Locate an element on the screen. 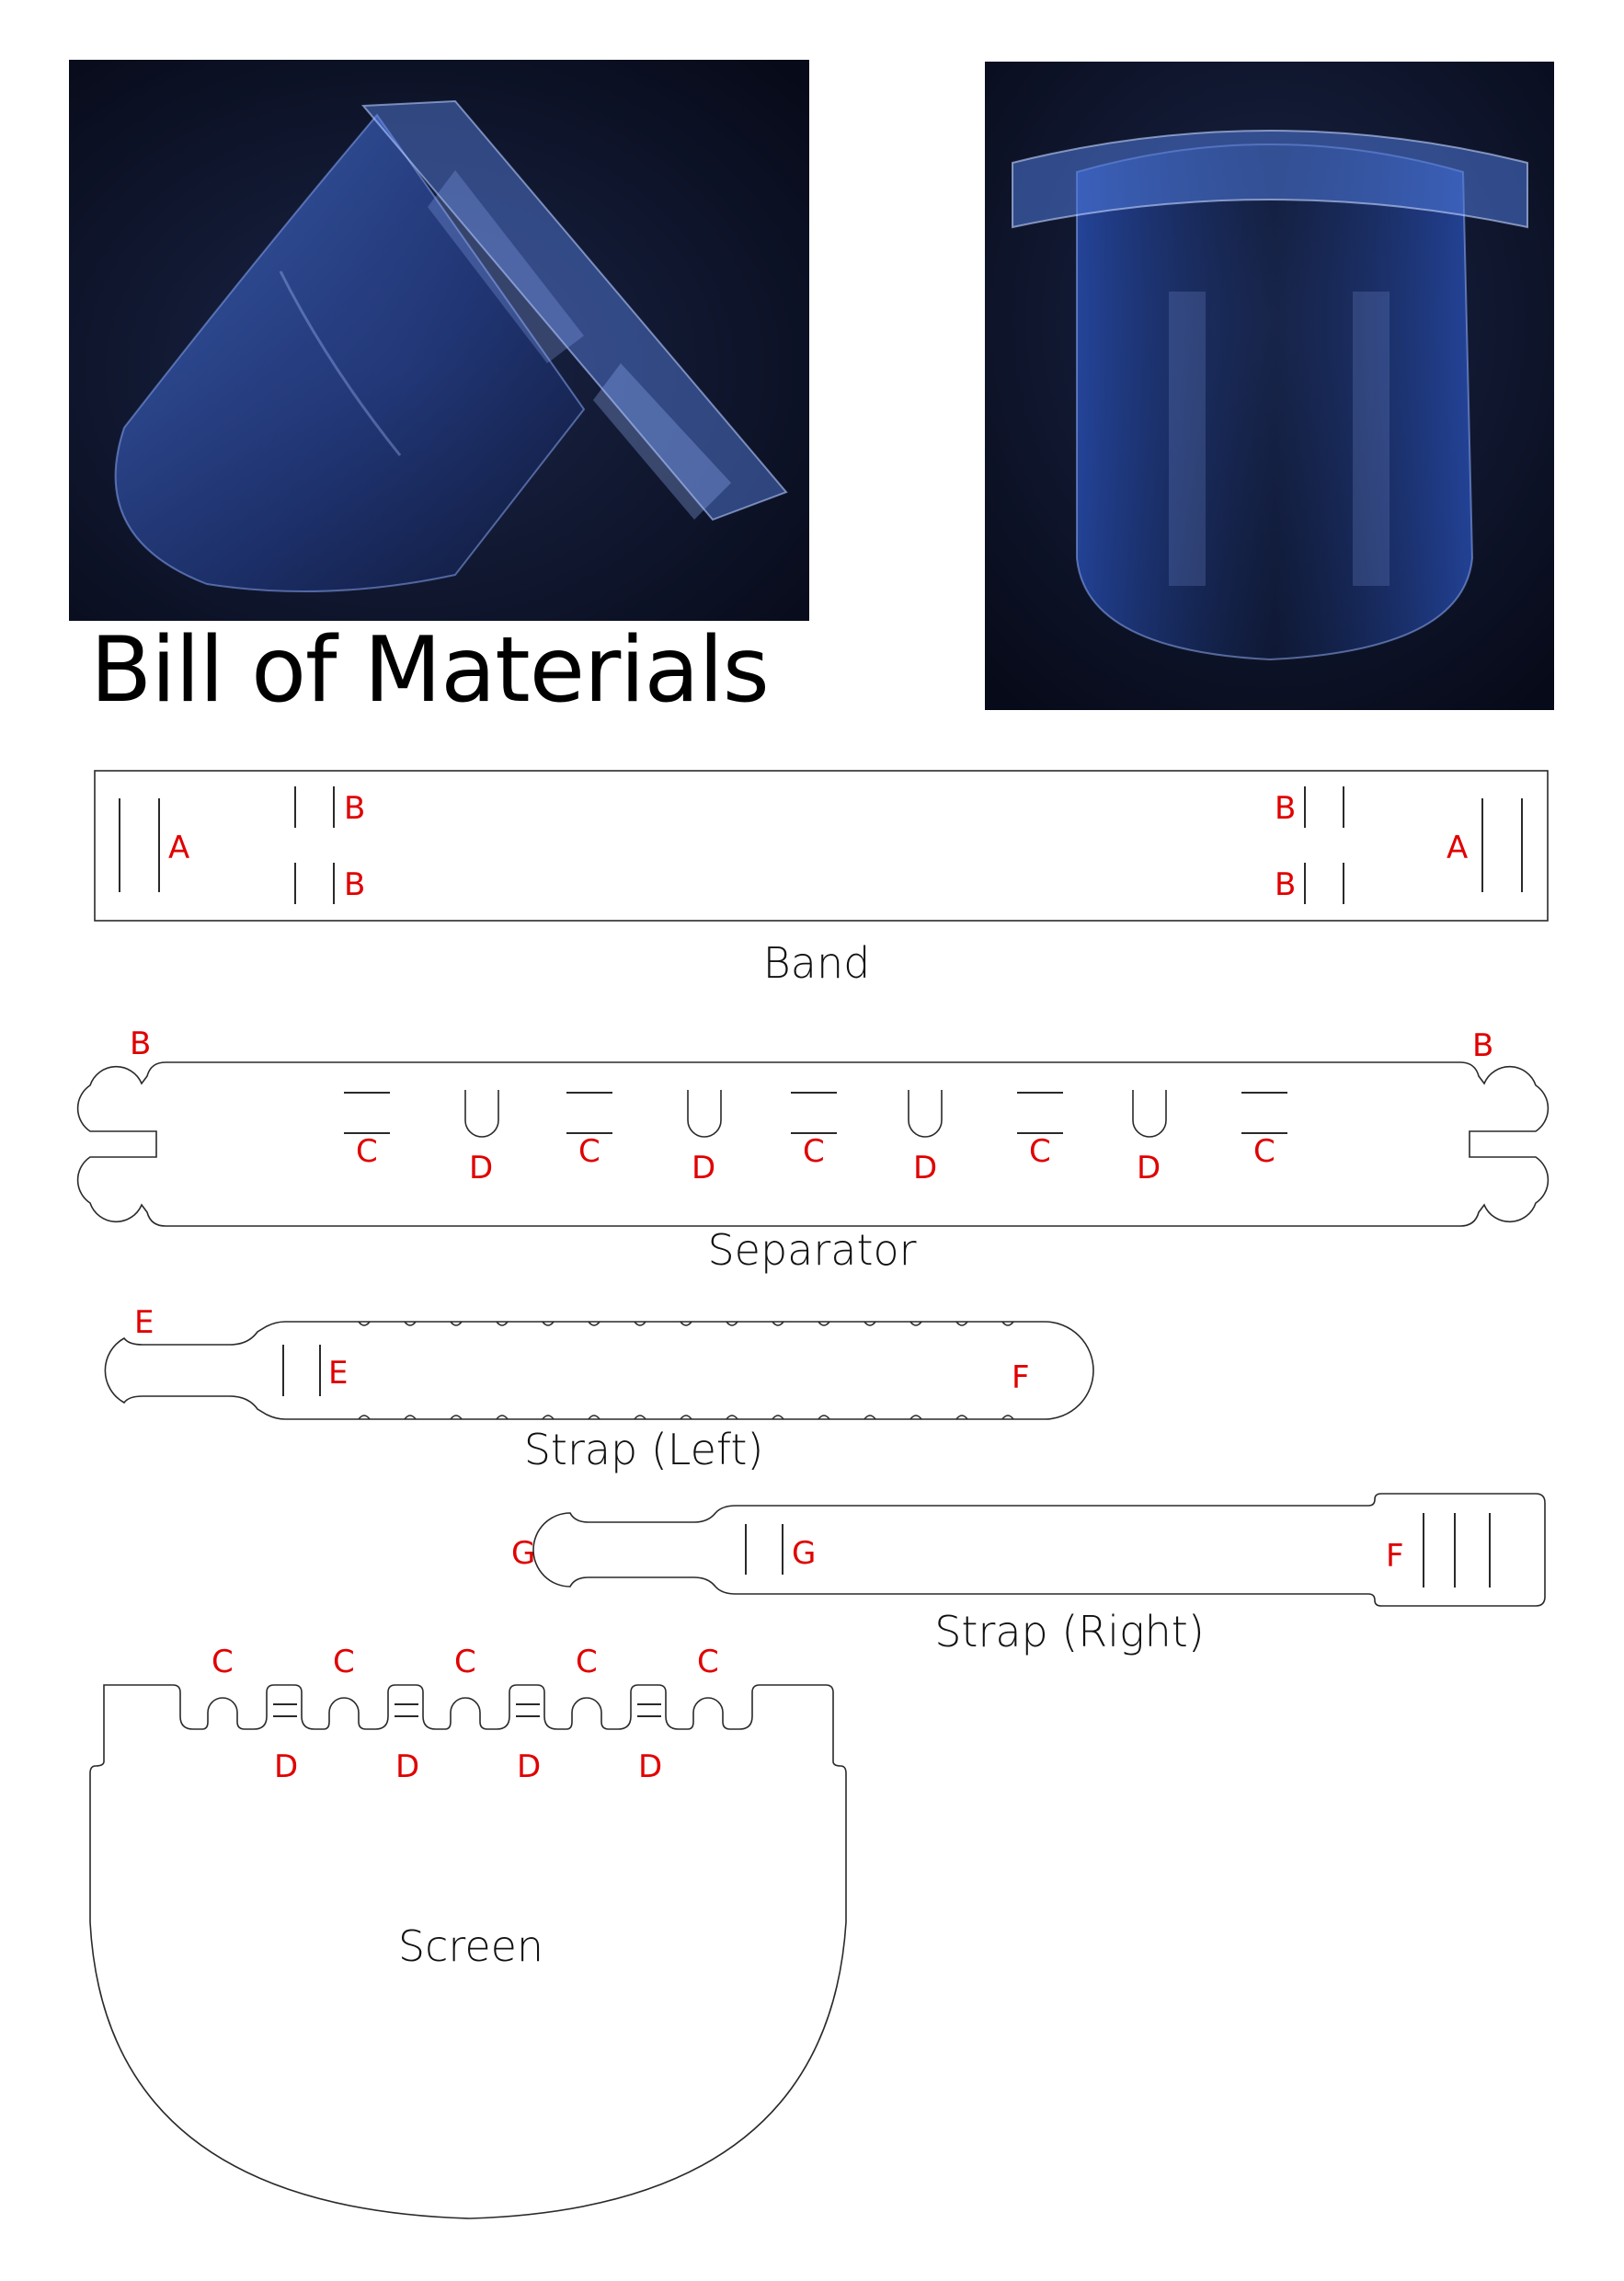 The image size is (1624, 2281). separator-label: Separator is located at coordinates (812, 1250).